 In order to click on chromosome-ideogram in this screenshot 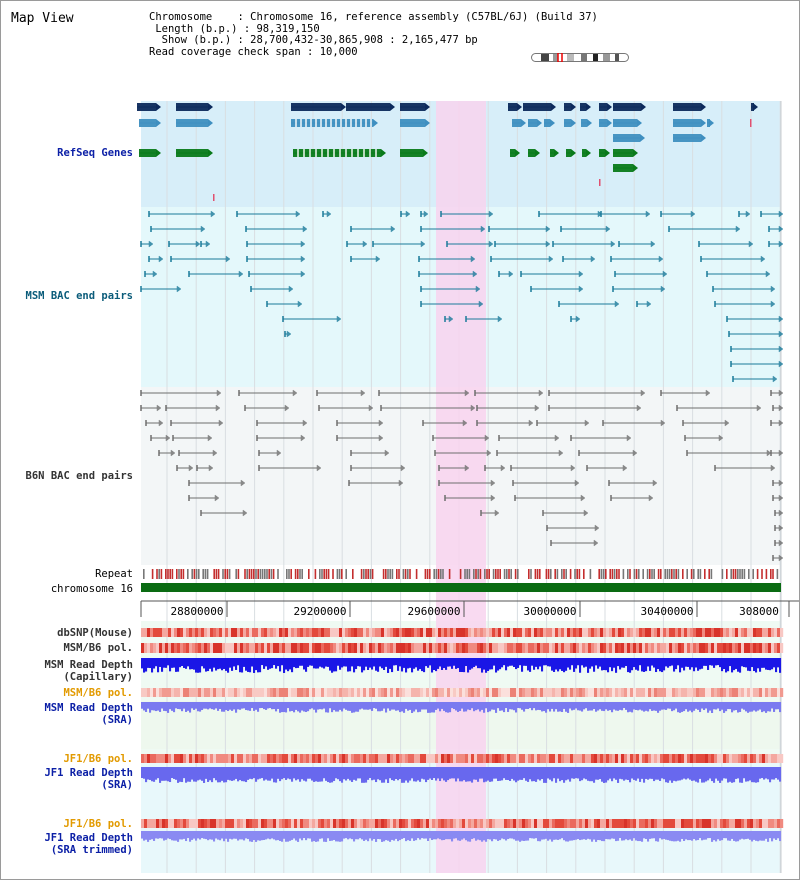, I will do `click(580, 57)`.